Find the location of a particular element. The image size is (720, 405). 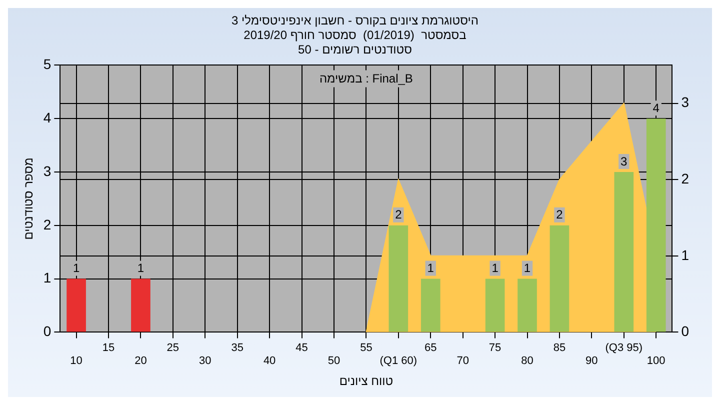

y-tick-label: 1 is located at coordinates (47, 278).